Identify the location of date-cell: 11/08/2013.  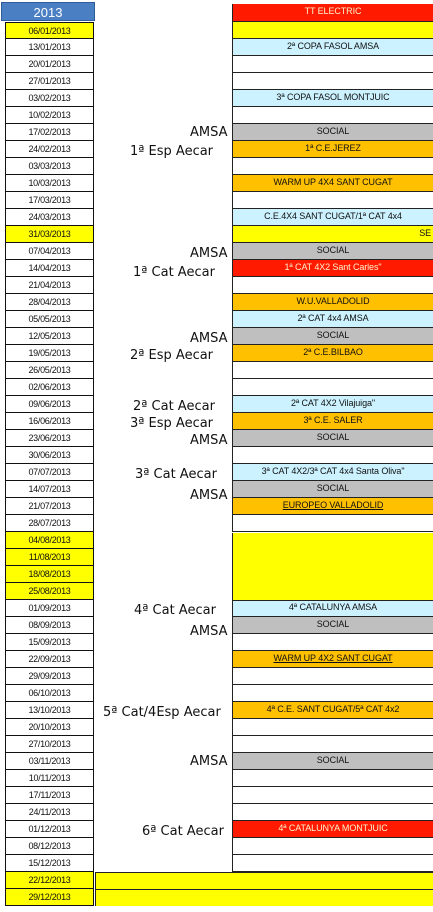
(49, 557).